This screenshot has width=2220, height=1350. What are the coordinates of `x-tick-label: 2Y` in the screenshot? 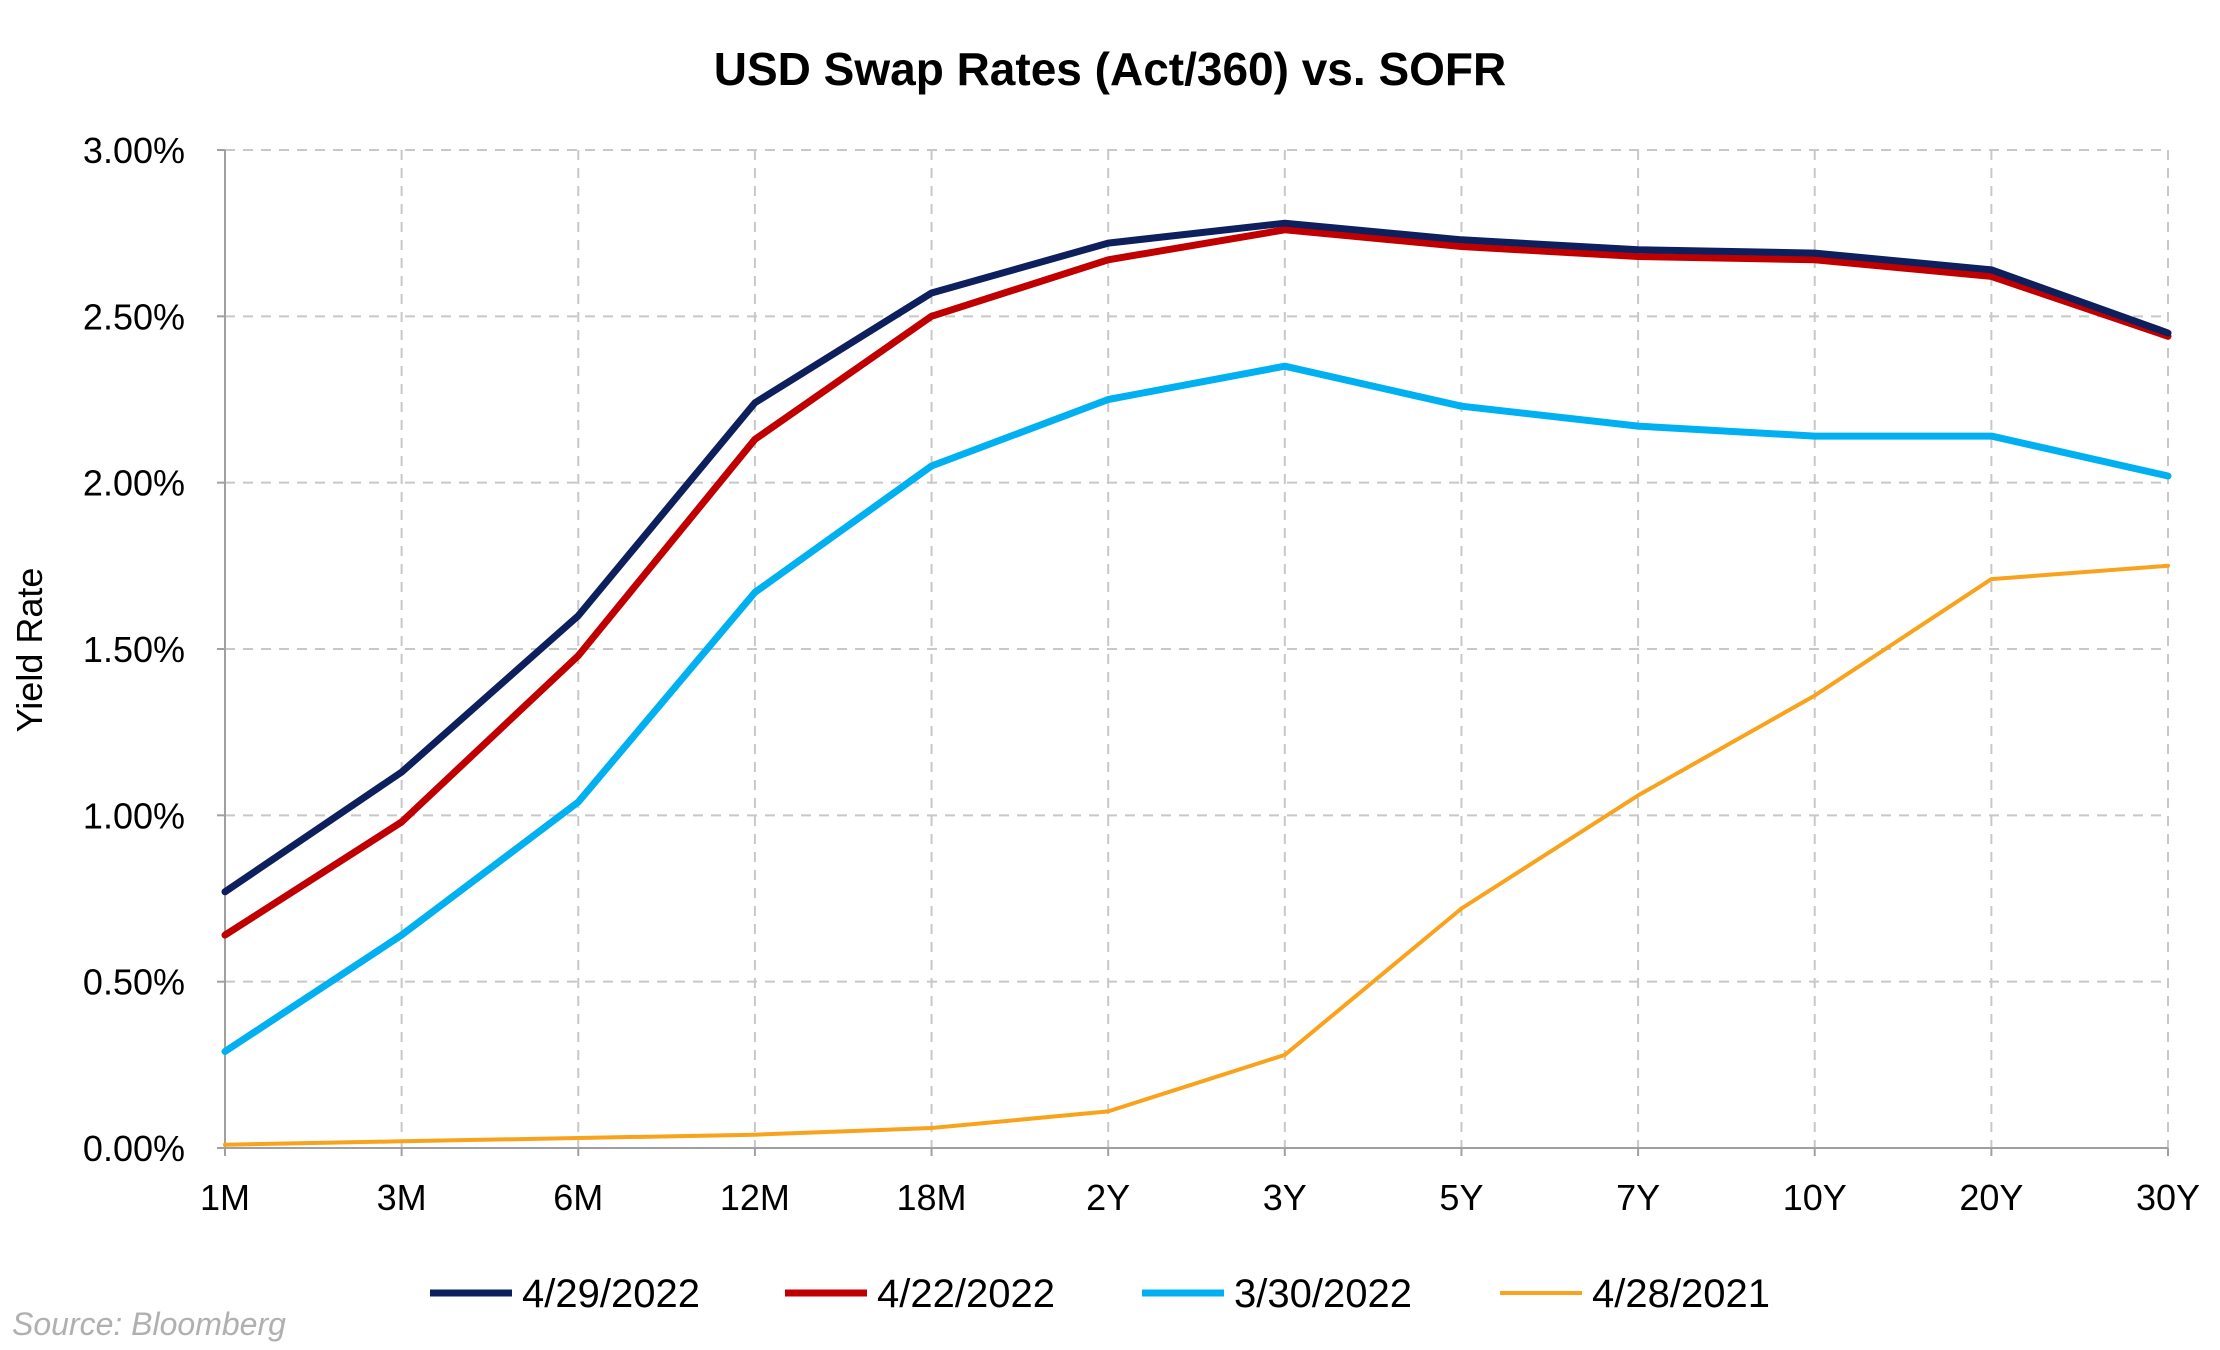 It's located at (1108, 1197).